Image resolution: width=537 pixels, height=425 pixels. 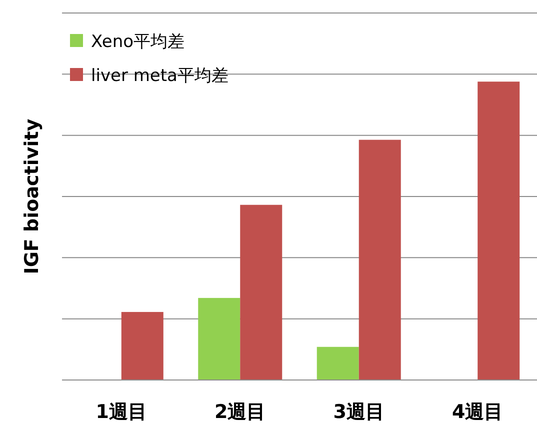 I want to click on x-tick-label: 3週目, so click(x=358, y=412).